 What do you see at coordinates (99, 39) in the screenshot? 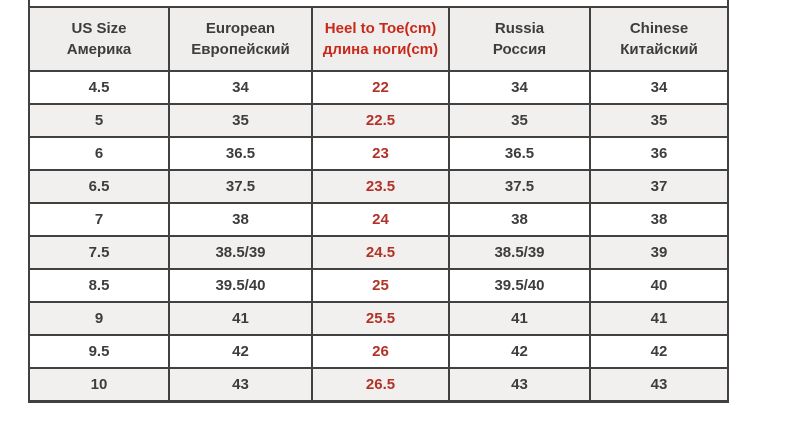
I see `column-header-us-size: US Size Америка` at bounding box center [99, 39].